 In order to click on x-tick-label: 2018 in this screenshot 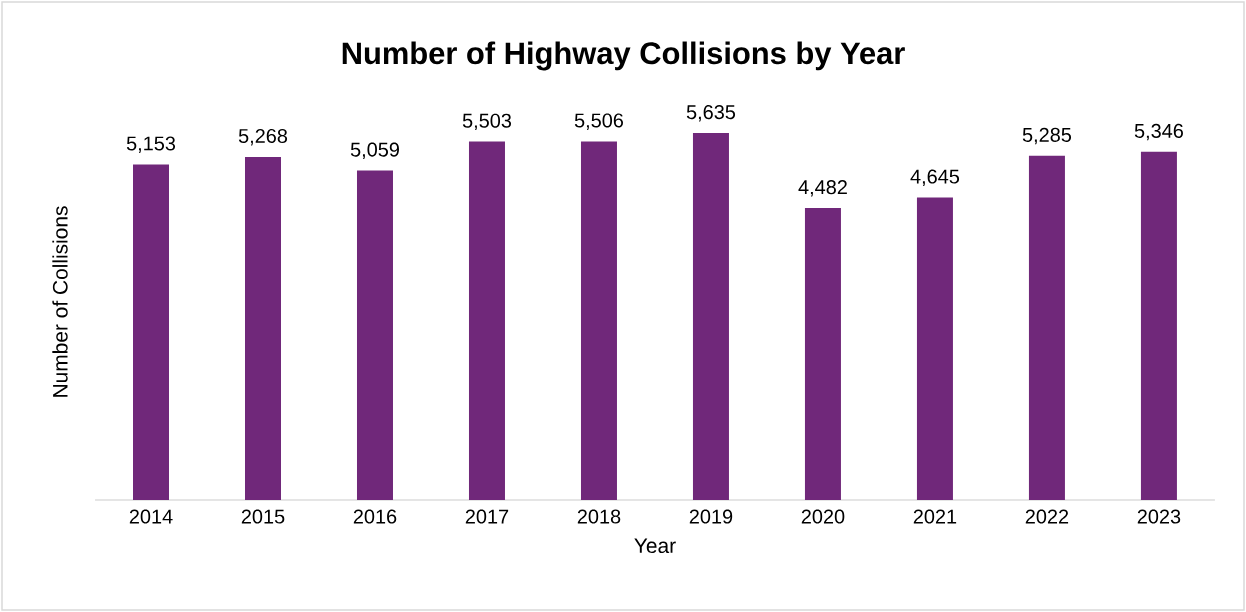, I will do `click(599, 516)`.